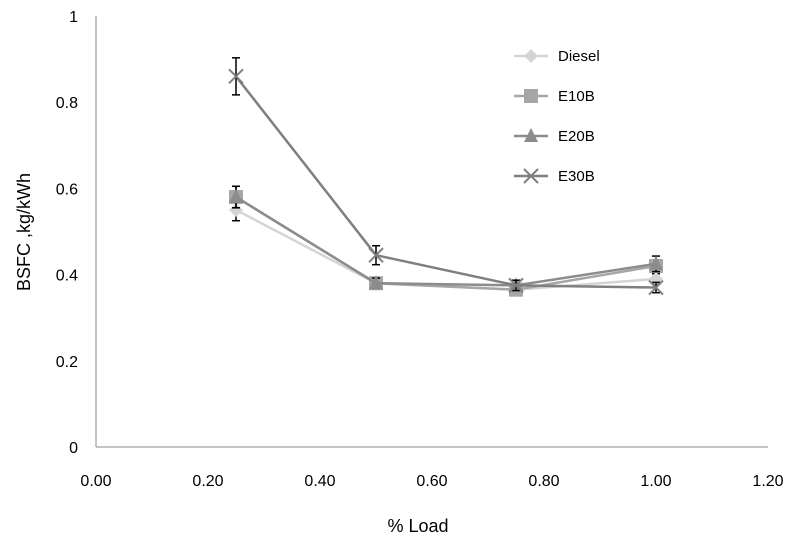 The image size is (792, 541). Describe the element at coordinates (24, 232) in the screenshot. I see `y-axis-title: BSFC ,kg/kWh` at that location.